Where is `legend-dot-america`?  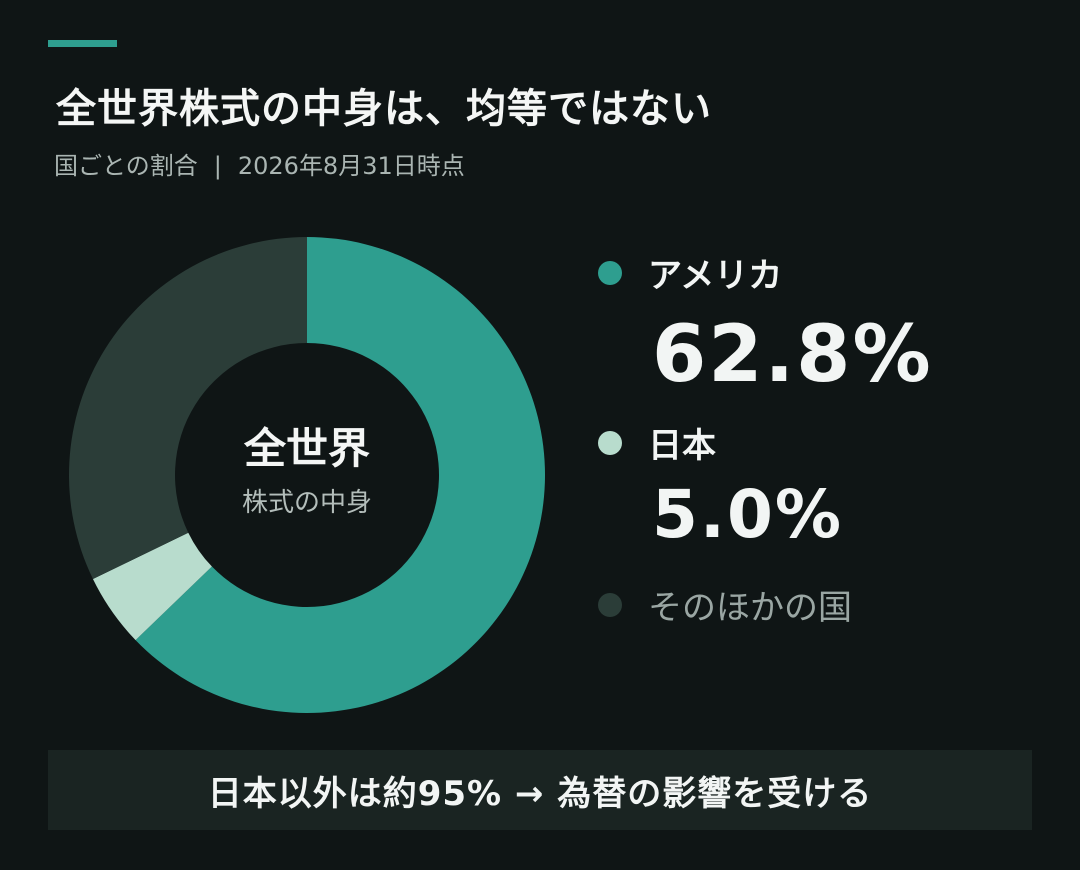
legend-dot-america is located at coordinates (610, 272).